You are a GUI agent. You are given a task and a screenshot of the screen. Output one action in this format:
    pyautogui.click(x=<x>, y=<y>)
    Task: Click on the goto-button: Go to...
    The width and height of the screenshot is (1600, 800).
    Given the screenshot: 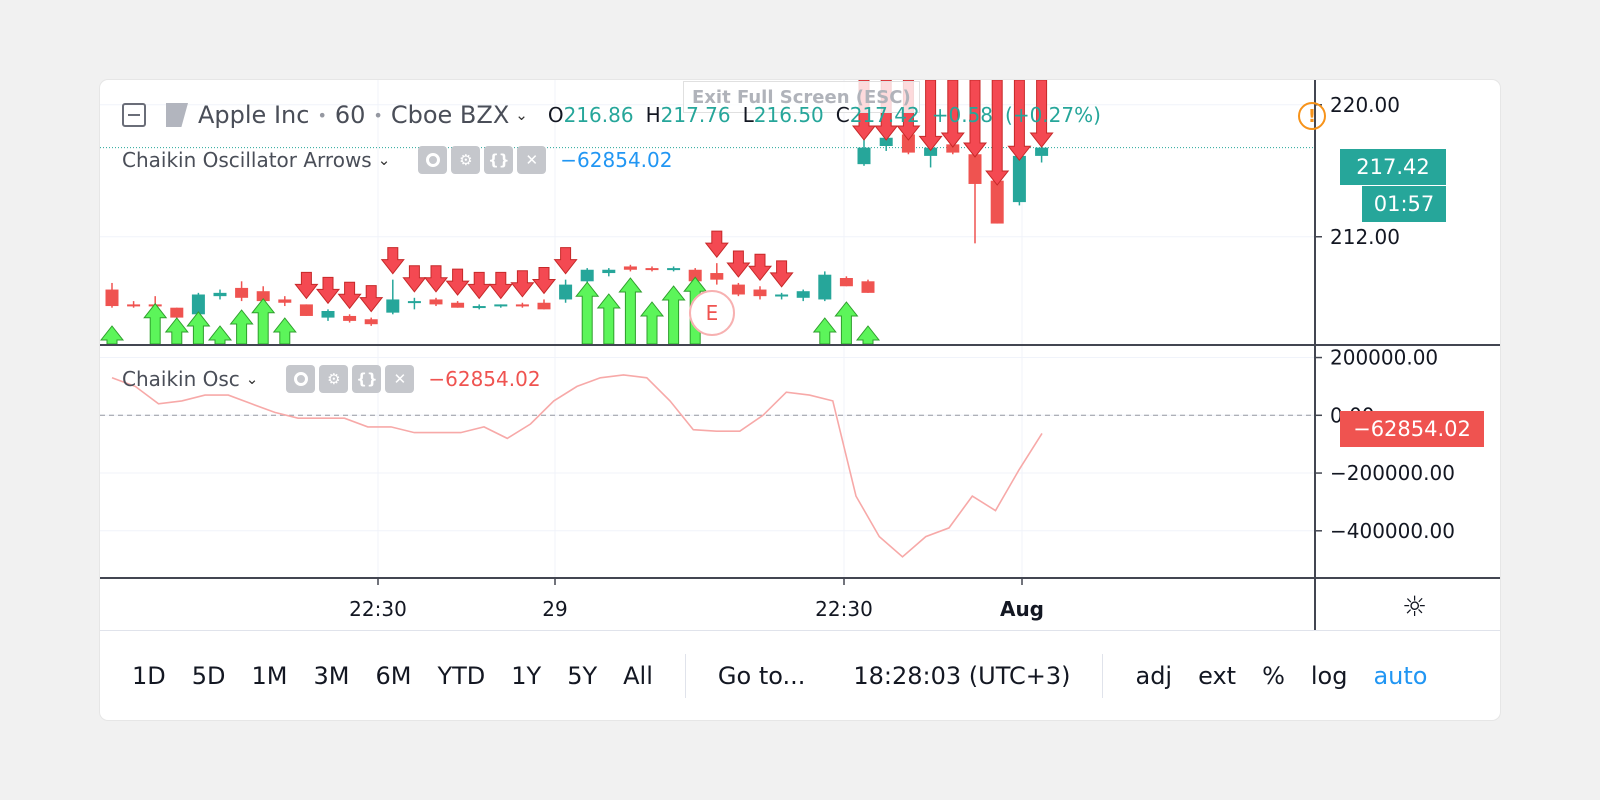 What is the action you would take?
    pyautogui.click(x=761, y=676)
    